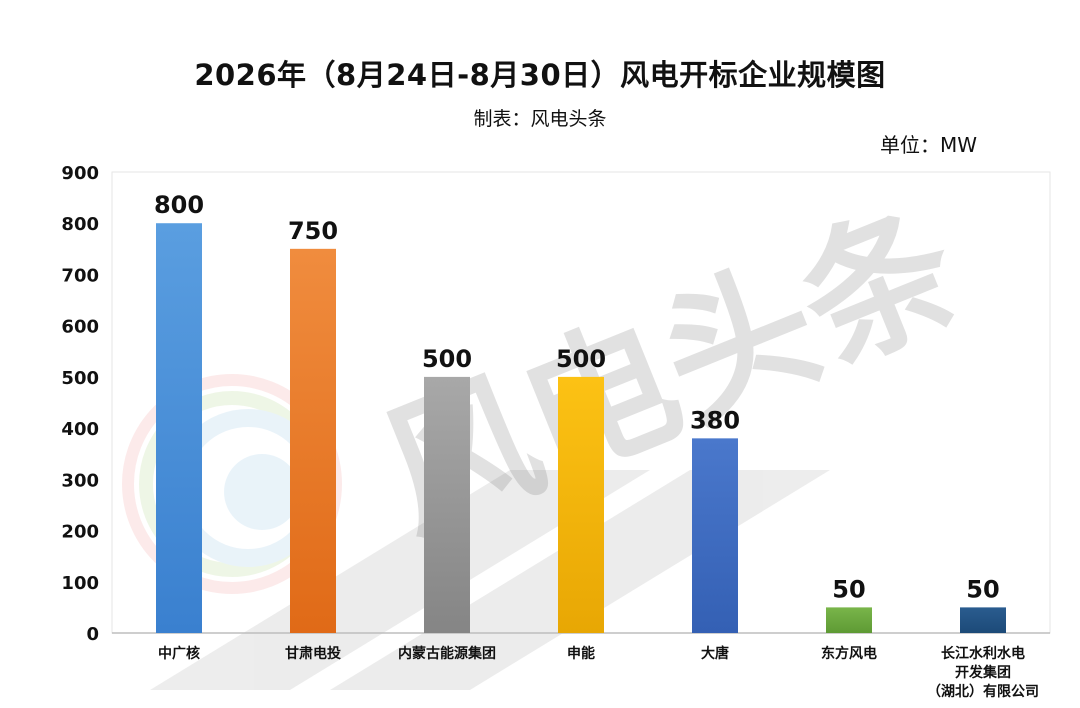  What do you see at coordinates (80, 532) in the screenshot?
I see `y-tick-label: 200` at bounding box center [80, 532].